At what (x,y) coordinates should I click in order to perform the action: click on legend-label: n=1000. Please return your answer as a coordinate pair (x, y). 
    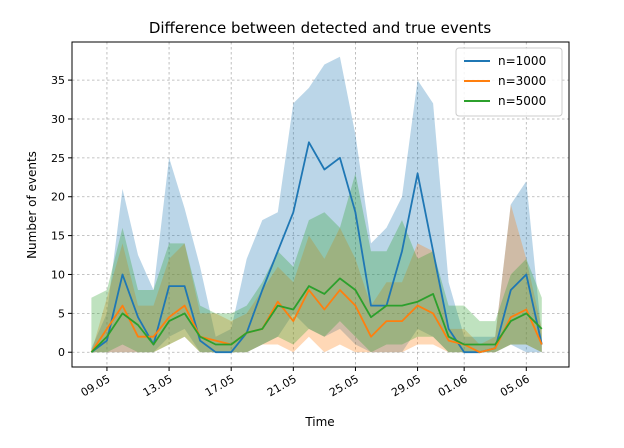
    Looking at the image, I should click on (522, 61).